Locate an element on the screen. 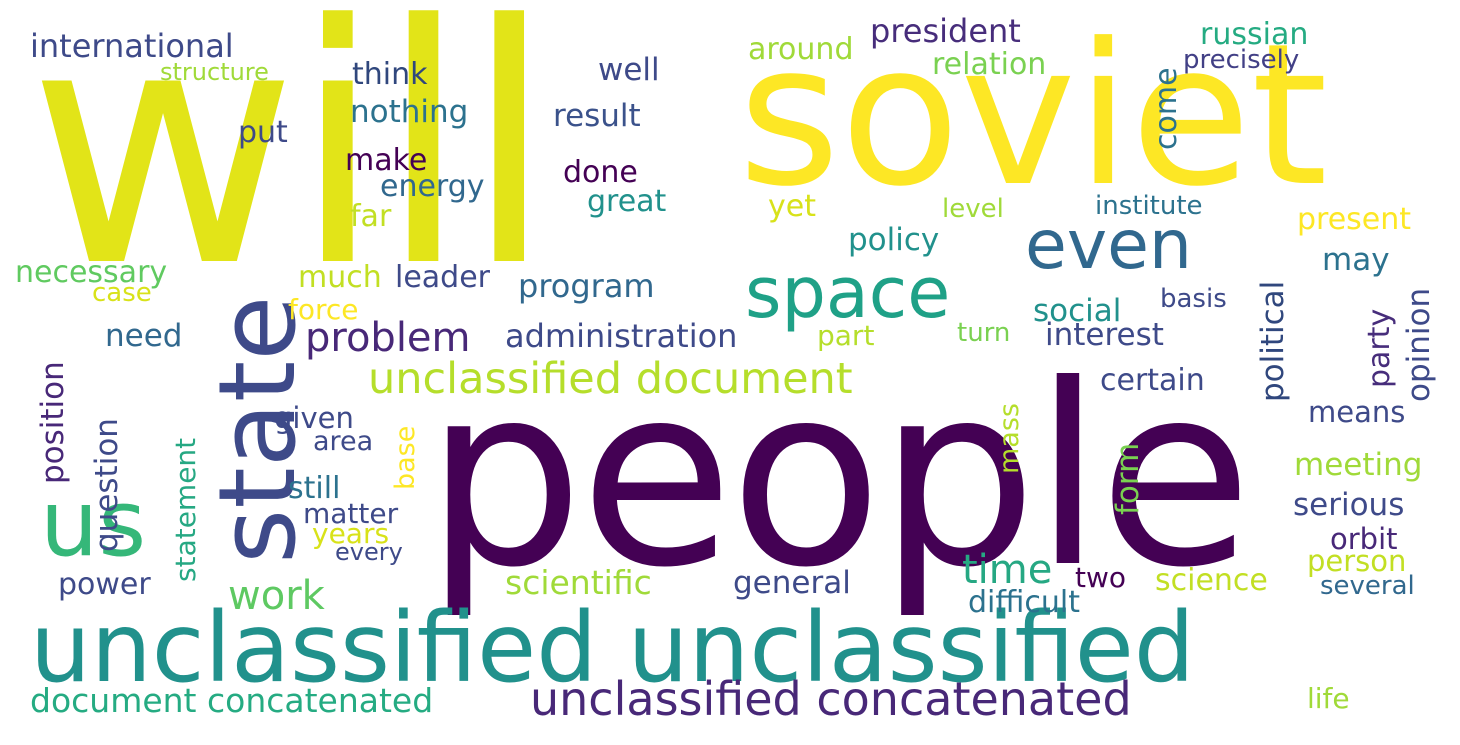 The image size is (1460, 745). word-come: come is located at coordinates (1166, 108).